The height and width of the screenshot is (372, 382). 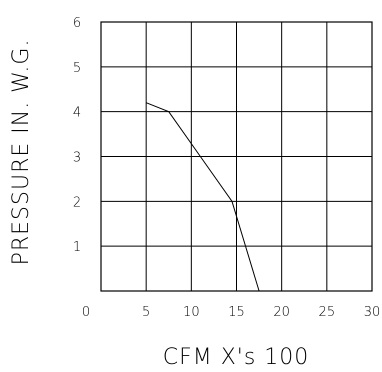 What do you see at coordinates (77, 247) in the screenshot?
I see `y-tick-label: 1` at bounding box center [77, 247].